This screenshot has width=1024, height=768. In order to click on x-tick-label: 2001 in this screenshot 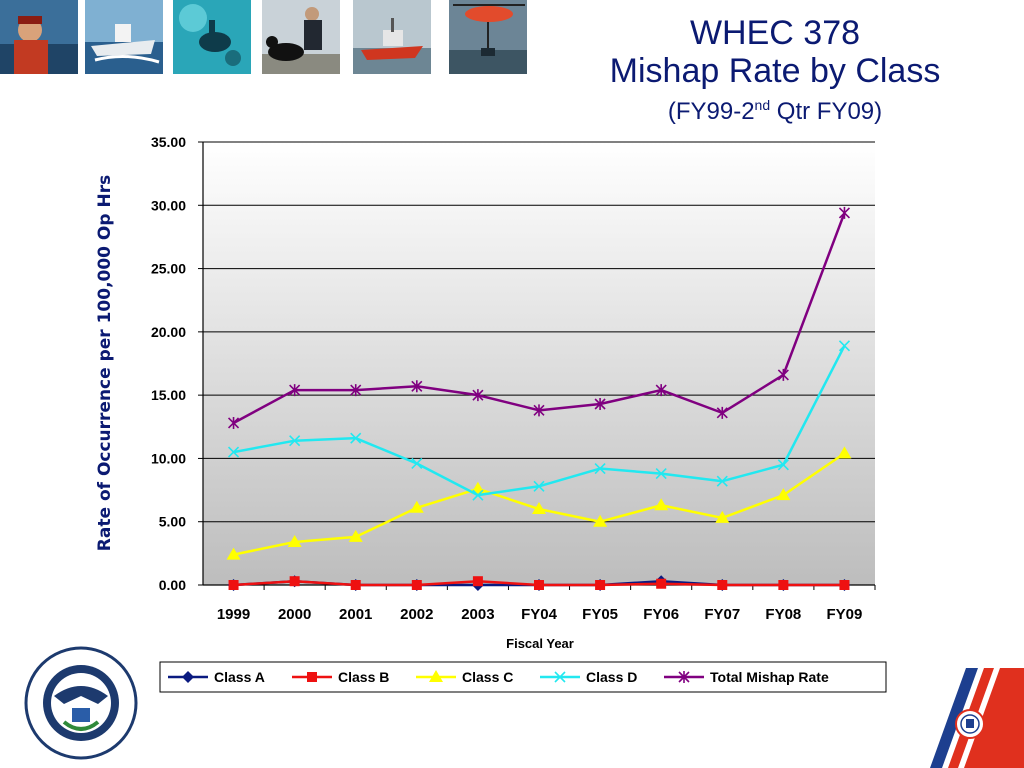, I will do `click(355, 614)`.